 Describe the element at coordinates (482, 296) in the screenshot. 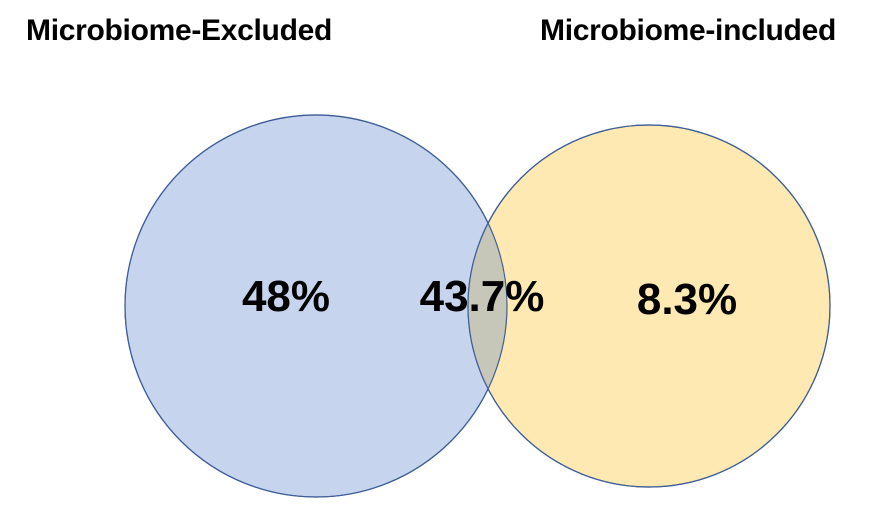

I see `overlap-value: 43.7%` at that location.